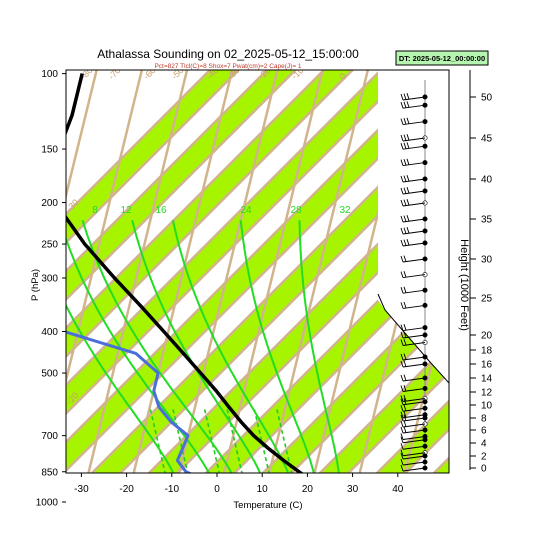 The image size is (540, 540). What do you see at coordinates (95, 210) in the screenshot?
I see `mixing-ratio-label: 8` at bounding box center [95, 210].